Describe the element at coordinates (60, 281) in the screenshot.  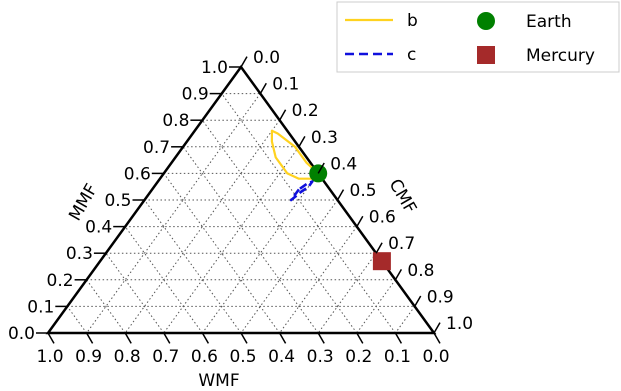
I see `tick-label-mmf: 0.2` at that location.